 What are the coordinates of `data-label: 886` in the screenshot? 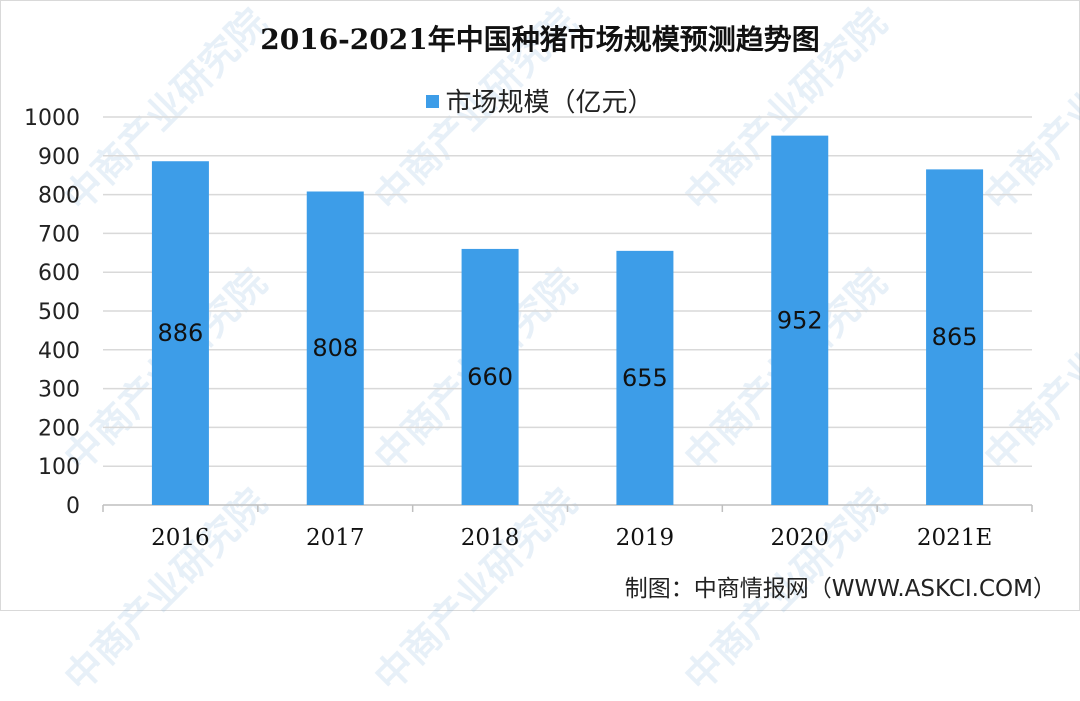 It's located at (181, 333).